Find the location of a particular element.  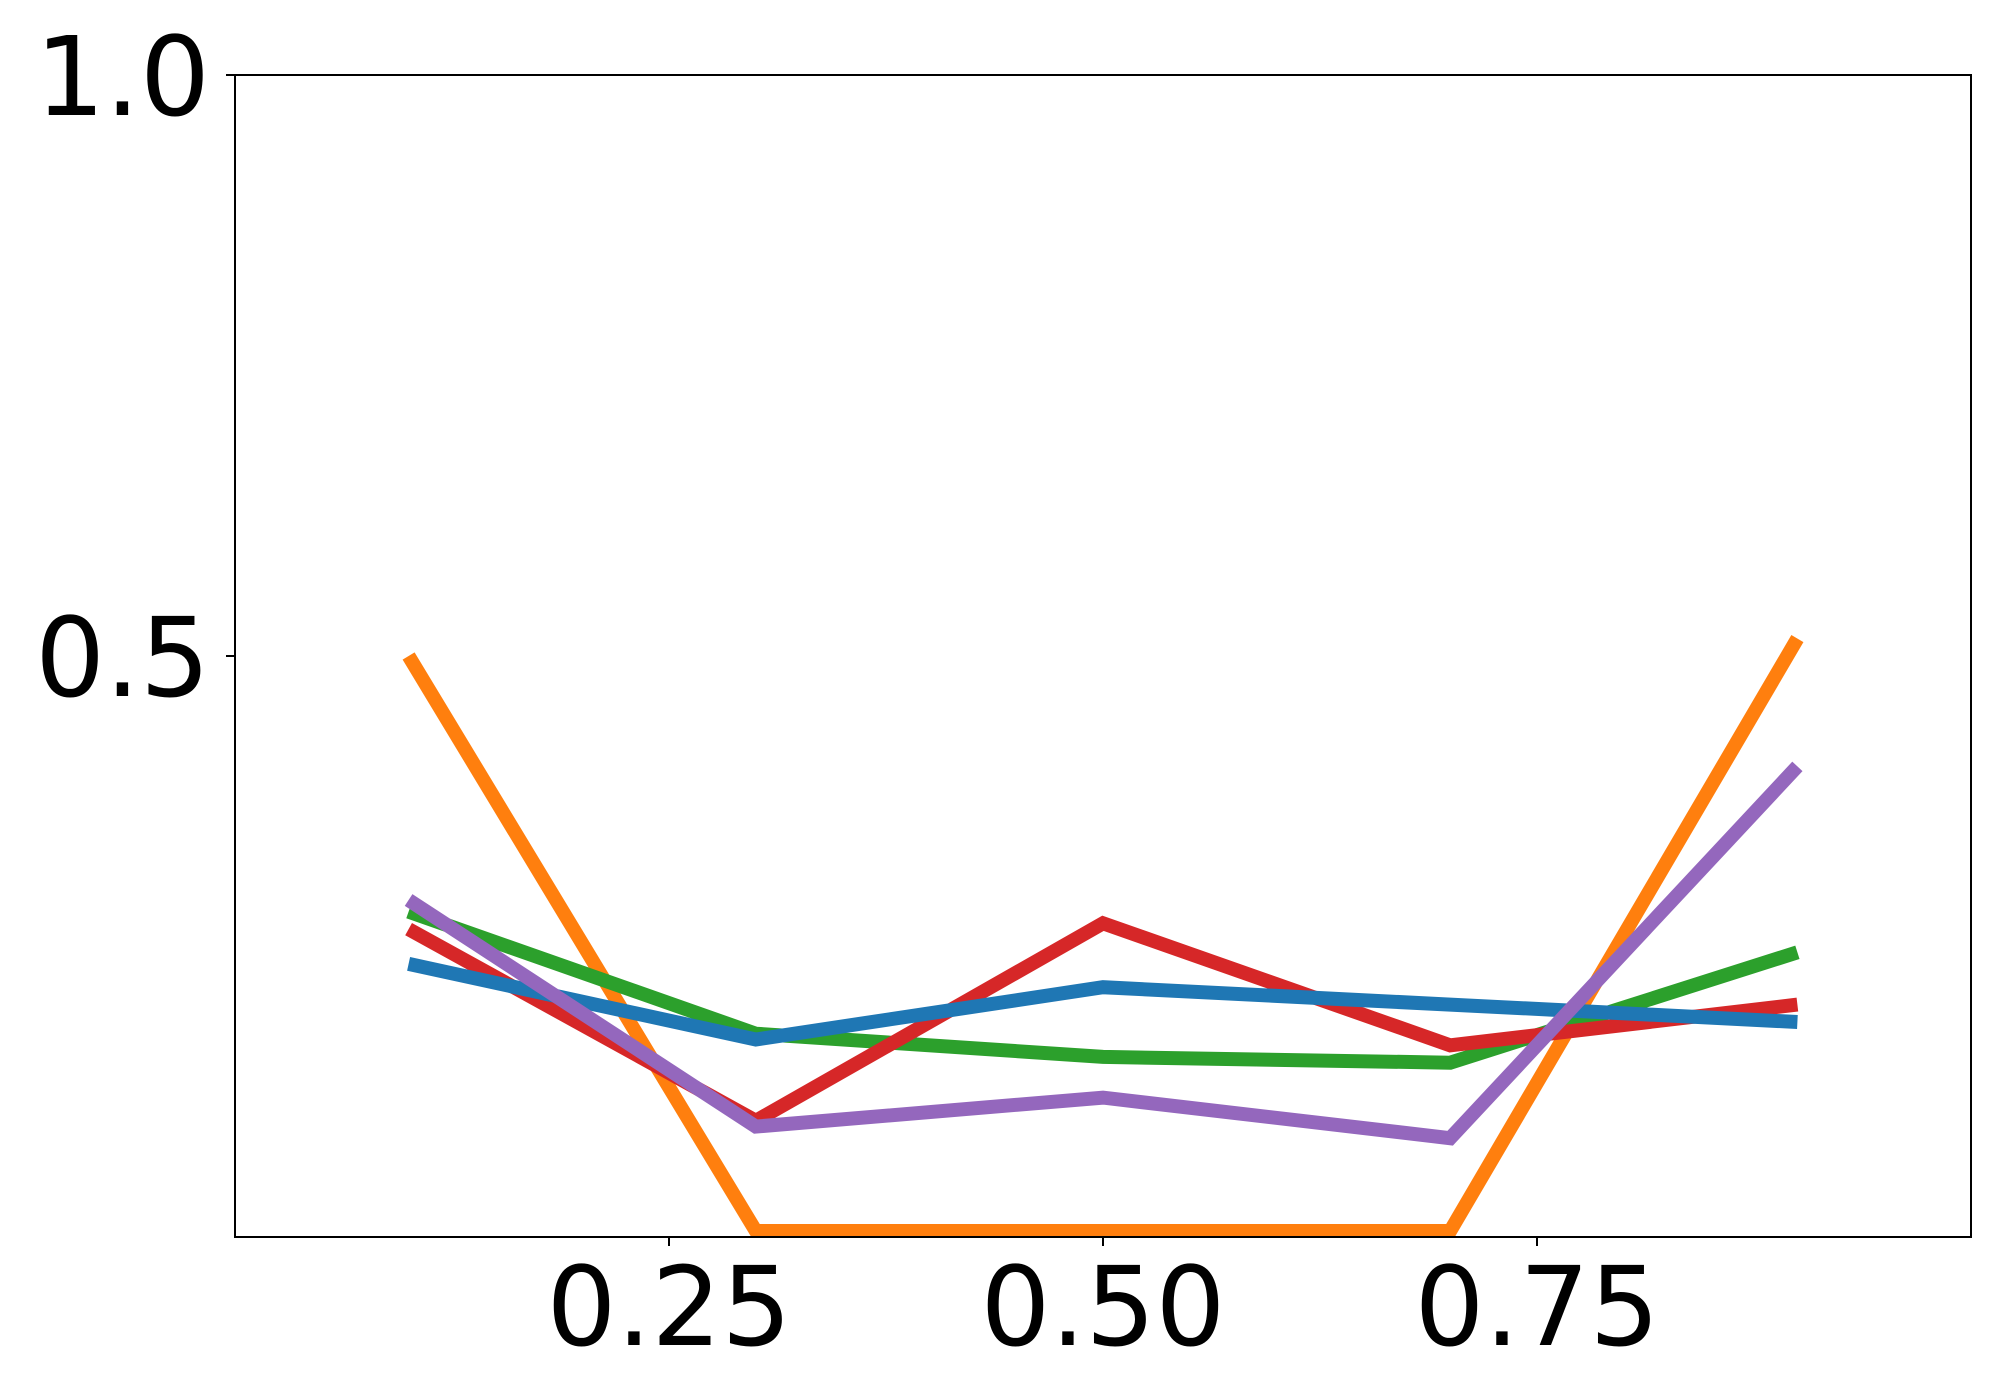

y-tick-label: 0.5 is located at coordinates (122, 658).